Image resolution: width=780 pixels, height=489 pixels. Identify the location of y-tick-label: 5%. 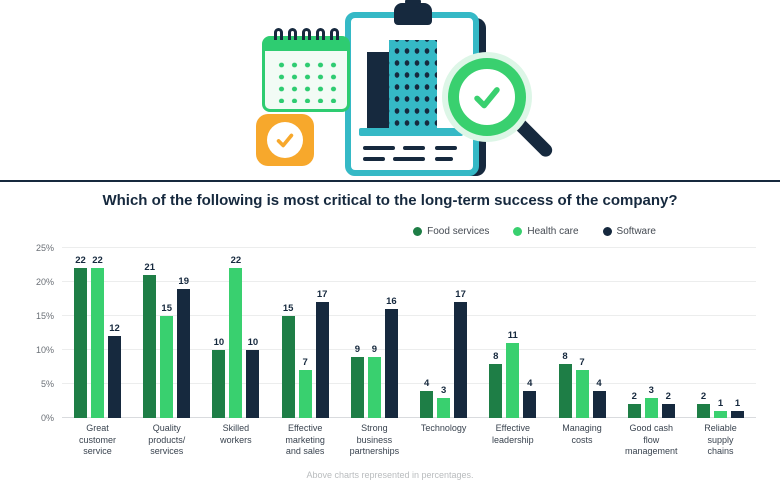
(47, 384).